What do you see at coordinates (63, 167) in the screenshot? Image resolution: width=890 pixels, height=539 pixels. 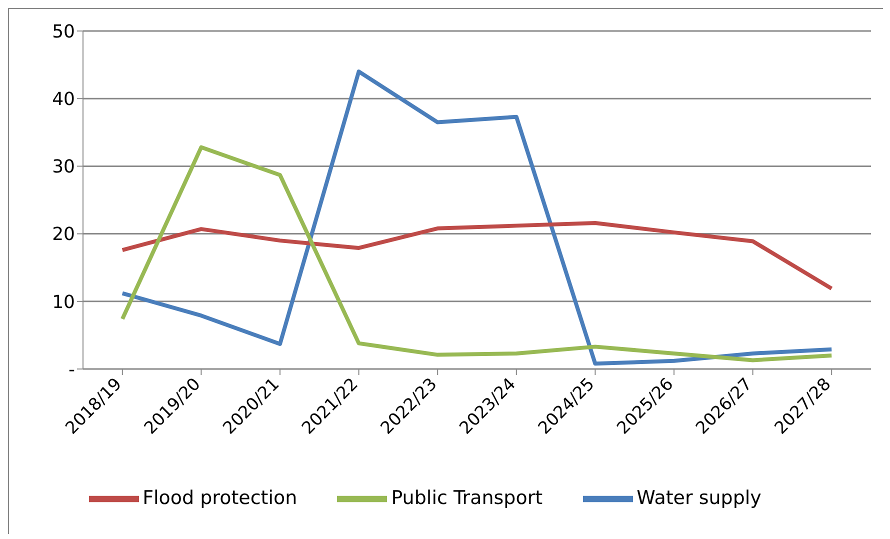 I see `y-tick-label: 30` at bounding box center [63, 167].